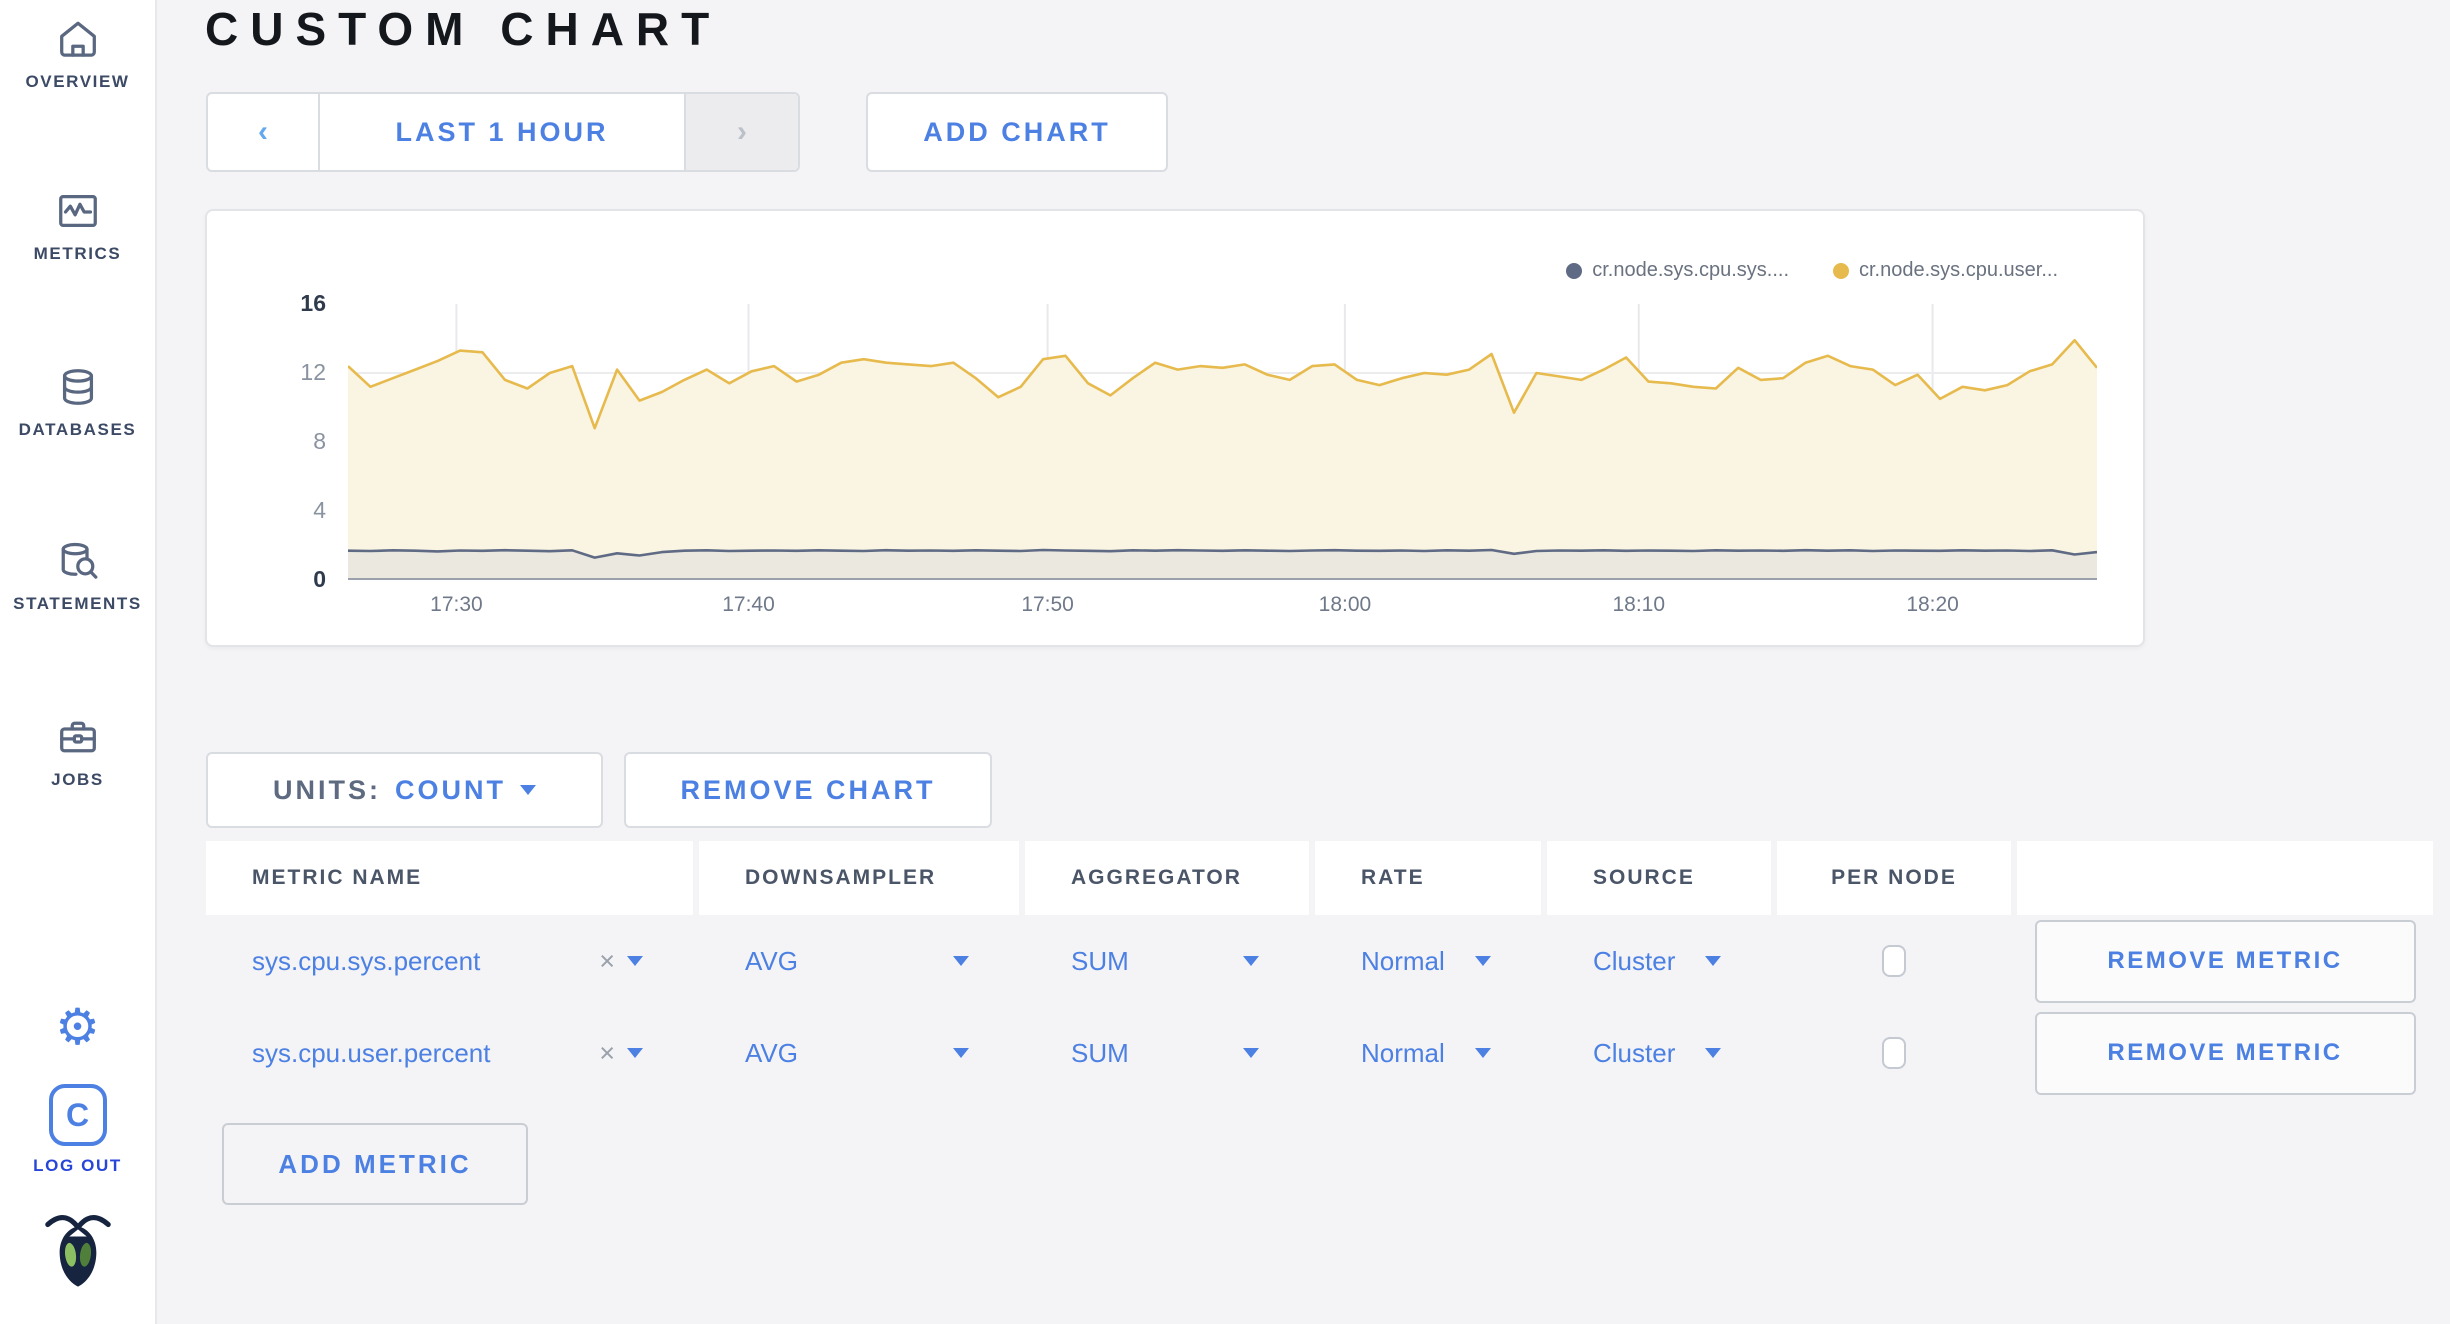 The height and width of the screenshot is (1324, 2450). Describe the element at coordinates (77, 603) in the screenshot. I see `sidebar-item-label: STATEMENTS` at that location.